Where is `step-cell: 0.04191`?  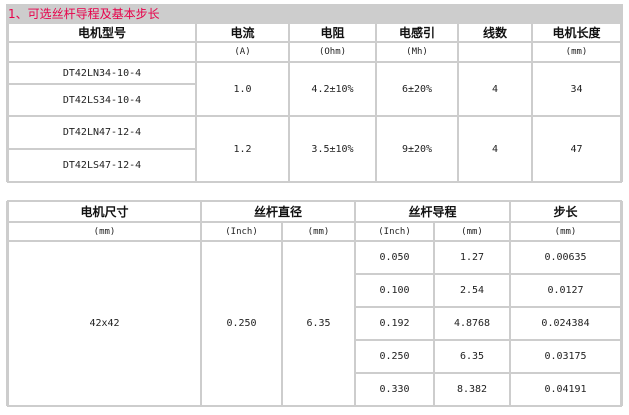
step-cell: 0.04191 is located at coordinates (565, 389).